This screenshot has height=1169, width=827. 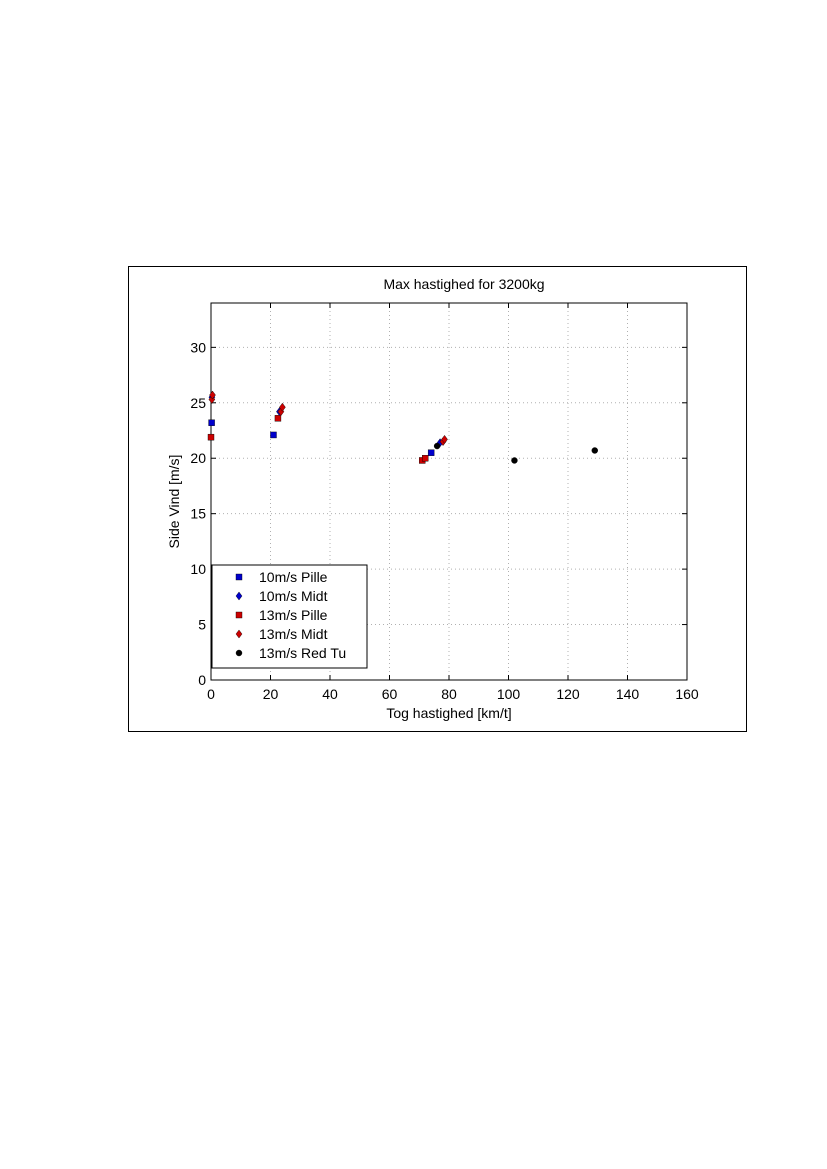 I want to click on x-tick-label: 40, so click(x=330, y=694).